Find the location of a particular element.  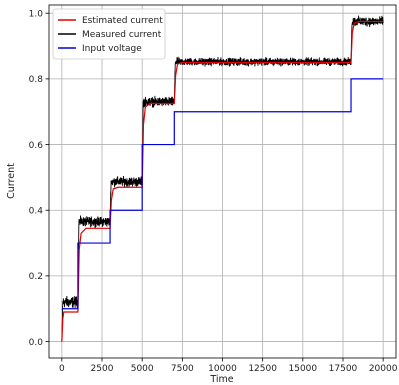

x-tick-label: 12500 is located at coordinates (262, 369).